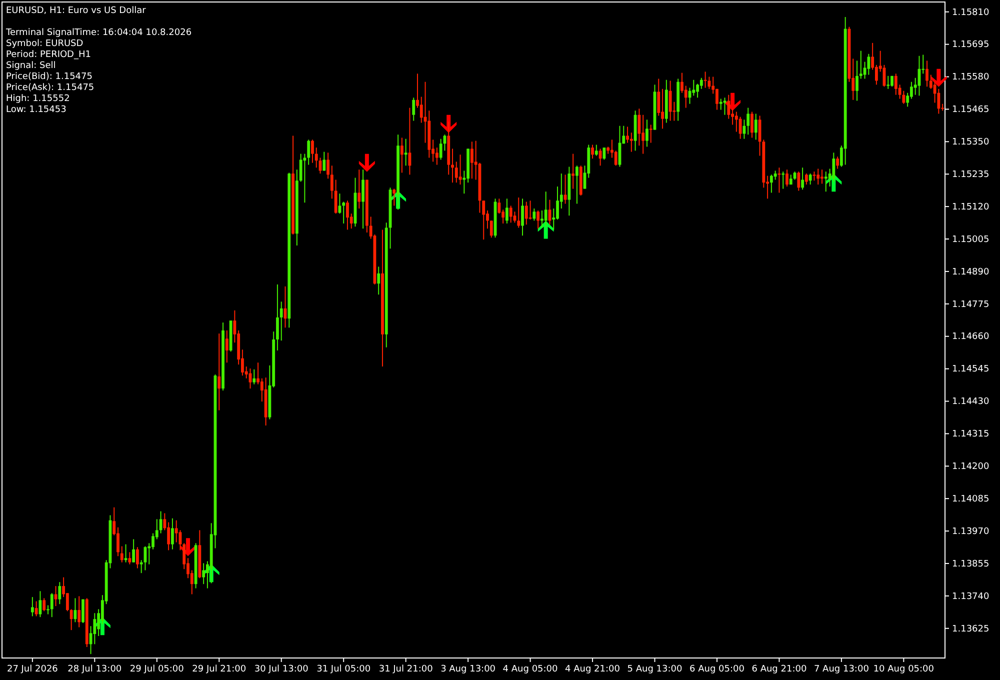 This screenshot has height=680, width=1000. I want to click on x-tick-label: 31 Jul 05:00, so click(343, 669).